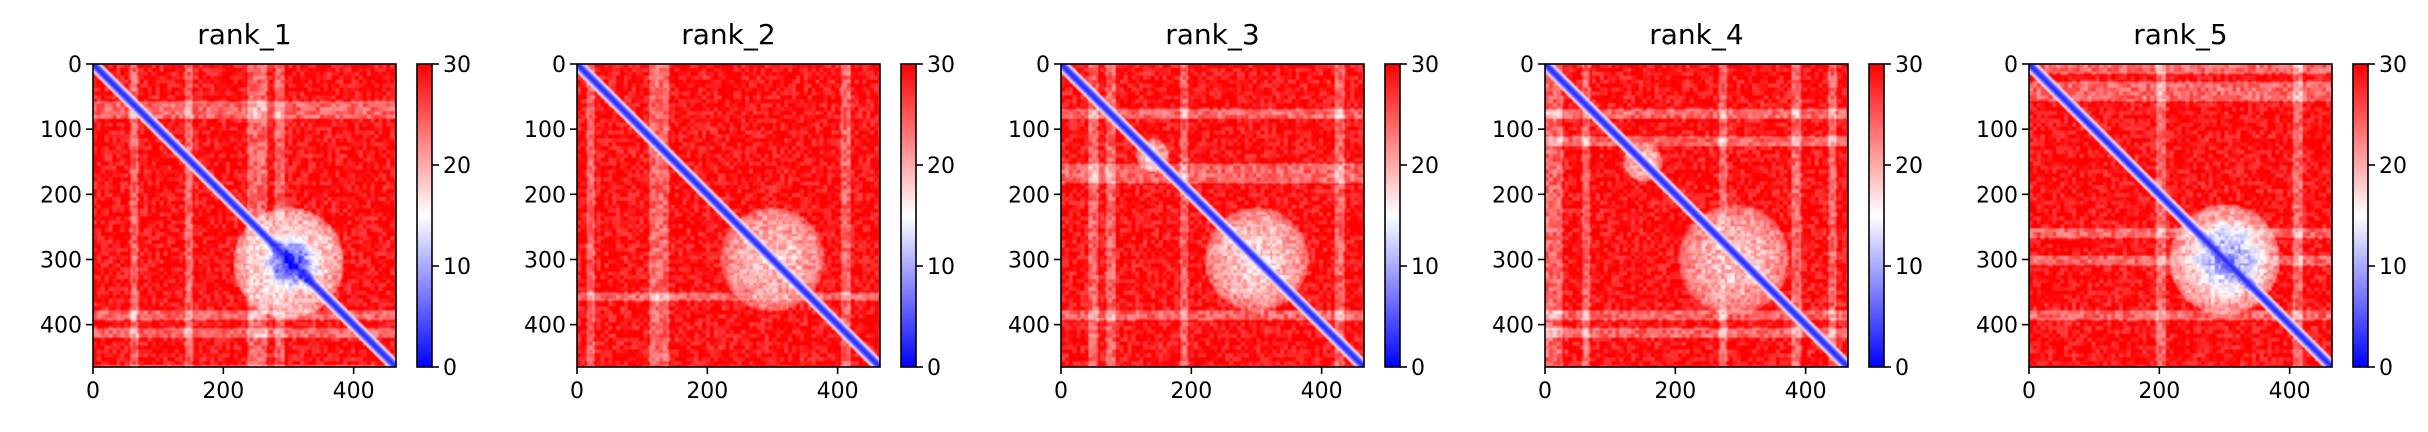 The image size is (2428, 432). I want to click on panel-title: rank_1, so click(244, 34).